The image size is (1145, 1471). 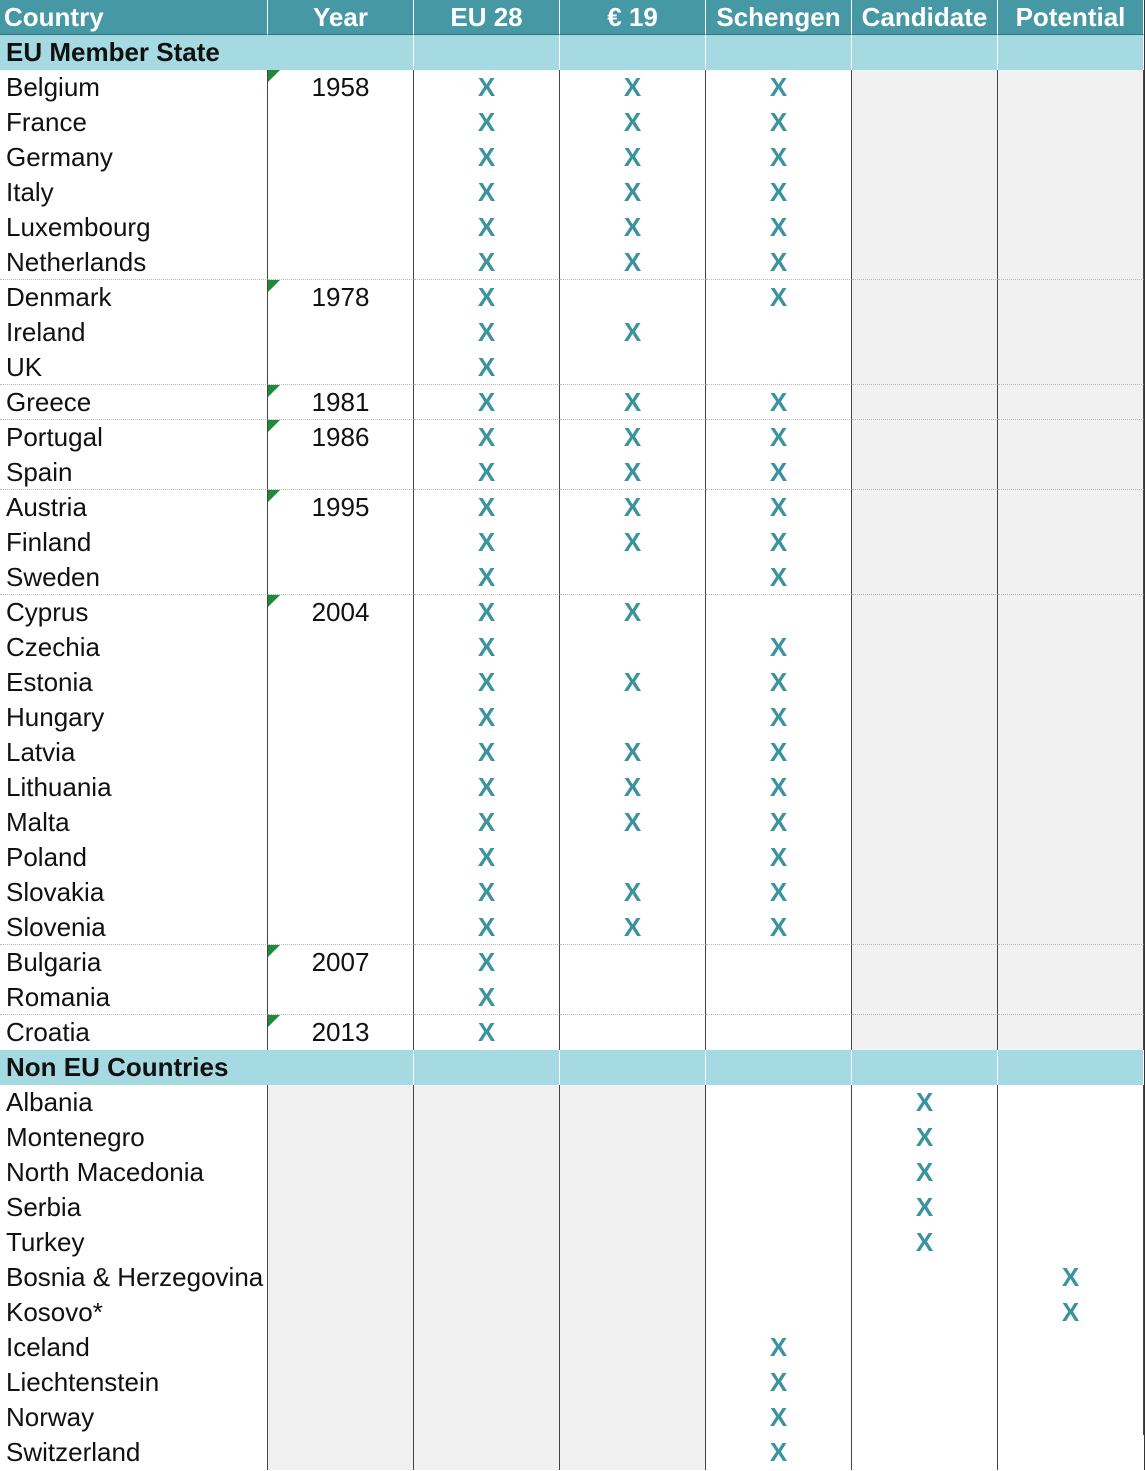 What do you see at coordinates (134, 192) in the screenshot?
I see `country-name: Italy` at bounding box center [134, 192].